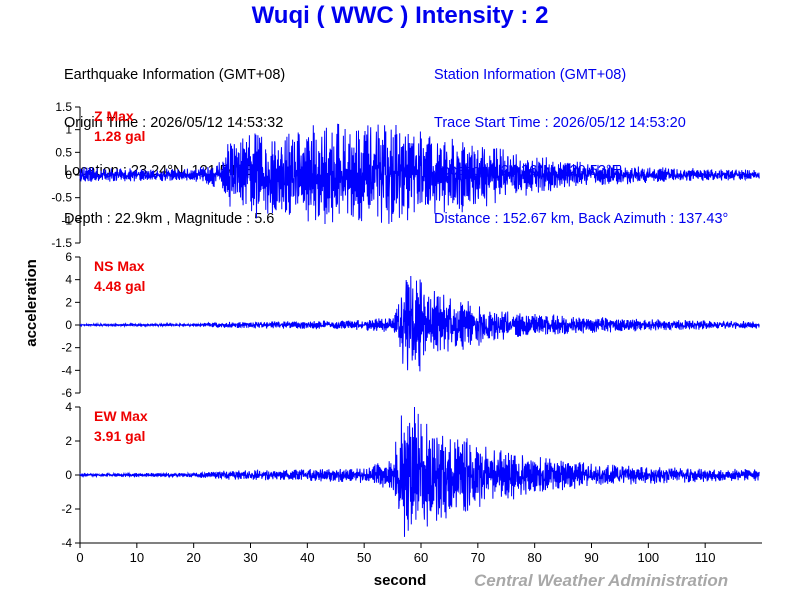 The height and width of the screenshot is (600, 800). Describe the element at coordinates (68, 475) in the screenshot. I see `ew-y-tick-label: 0` at that location.